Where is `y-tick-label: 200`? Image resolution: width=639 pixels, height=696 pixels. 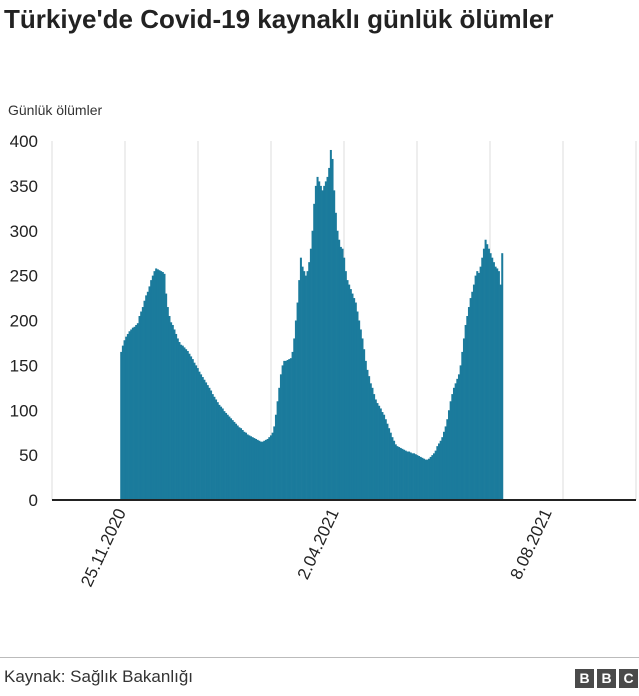 y-tick-label: 200 is located at coordinates (24, 321).